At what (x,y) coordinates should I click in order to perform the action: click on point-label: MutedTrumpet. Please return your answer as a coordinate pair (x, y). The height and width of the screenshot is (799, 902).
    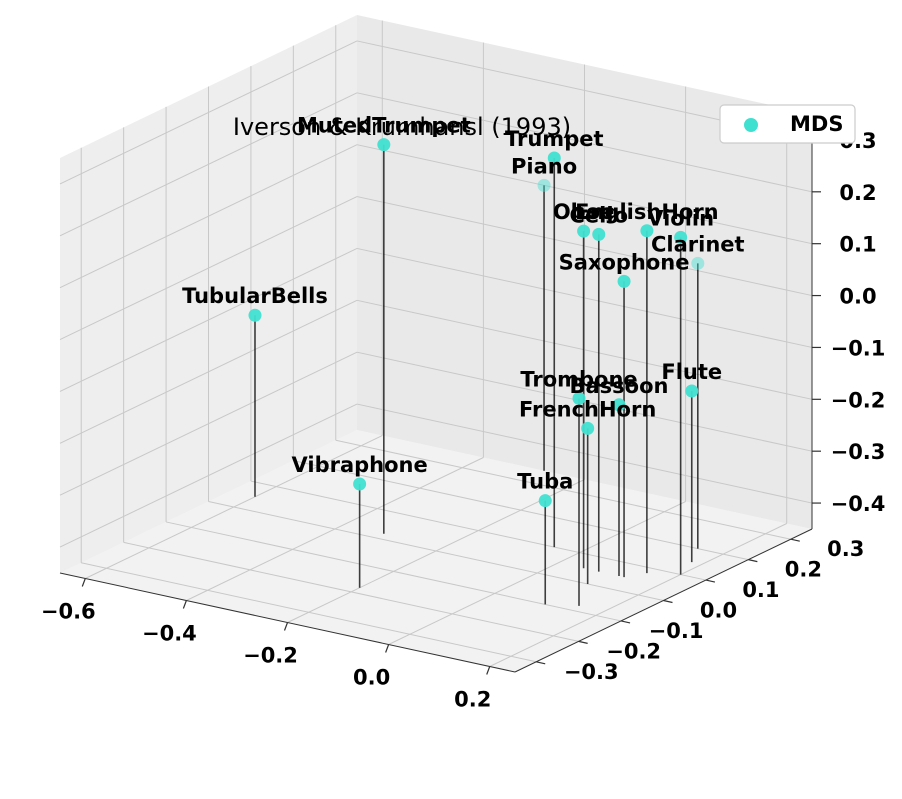
    Looking at the image, I should click on (384, 126).